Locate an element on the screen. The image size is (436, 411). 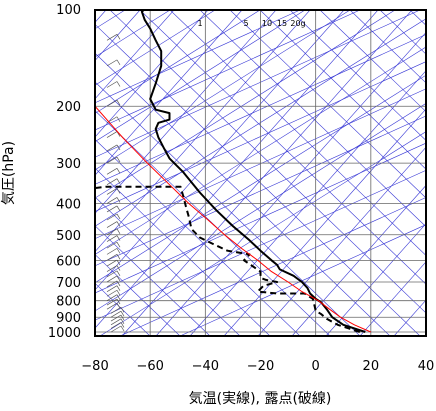
x-tick-label: −80 is located at coordinates (94, 366).